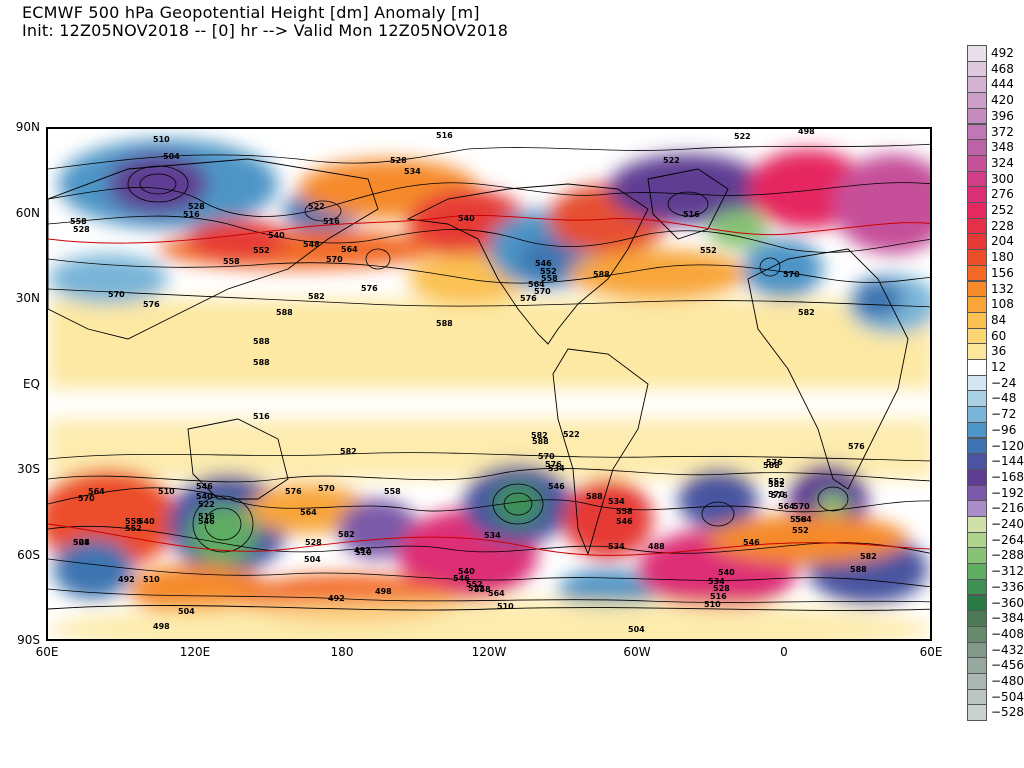 The width and height of the screenshot is (1024, 768). I want to click on colorbar-tick-label: −432, so click(1007, 649).